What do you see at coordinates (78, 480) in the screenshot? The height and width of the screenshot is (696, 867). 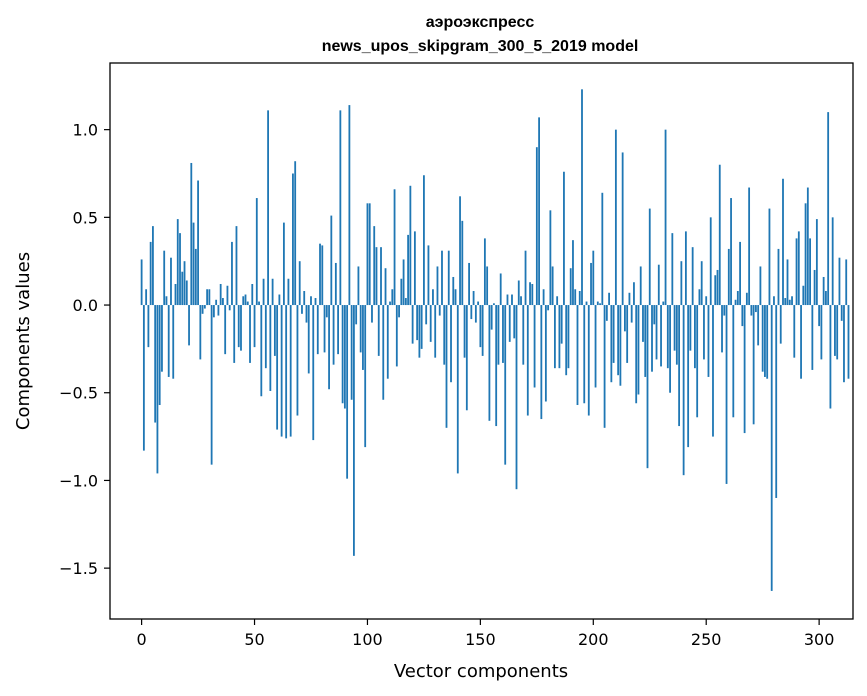 I see `y-tick-label: −1.0` at bounding box center [78, 480].